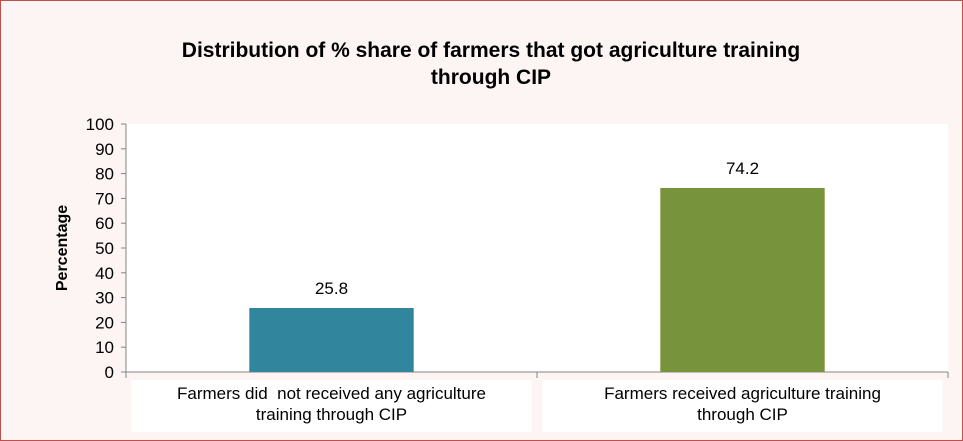 The height and width of the screenshot is (441, 963). What do you see at coordinates (104, 298) in the screenshot?
I see `y-tick-label: 30` at bounding box center [104, 298].